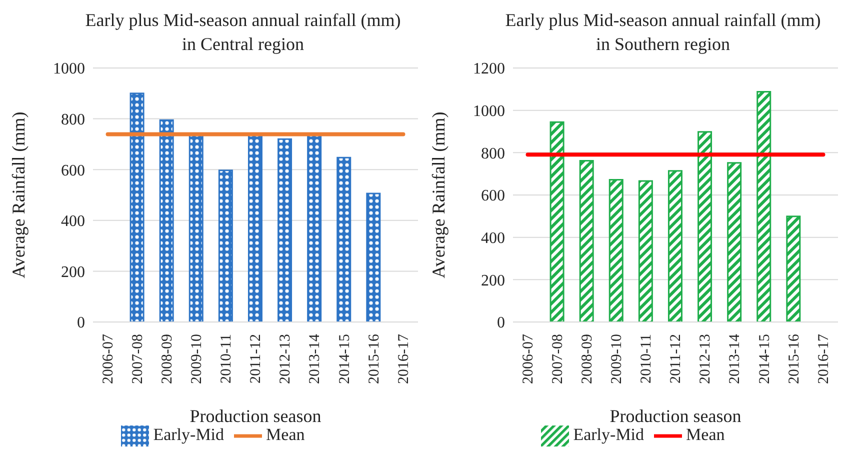 This screenshot has height=456, width=857. I want to click on chart-title: Early plus Mid-season annual rainfall (mm) in Central region, so click(243, 32).